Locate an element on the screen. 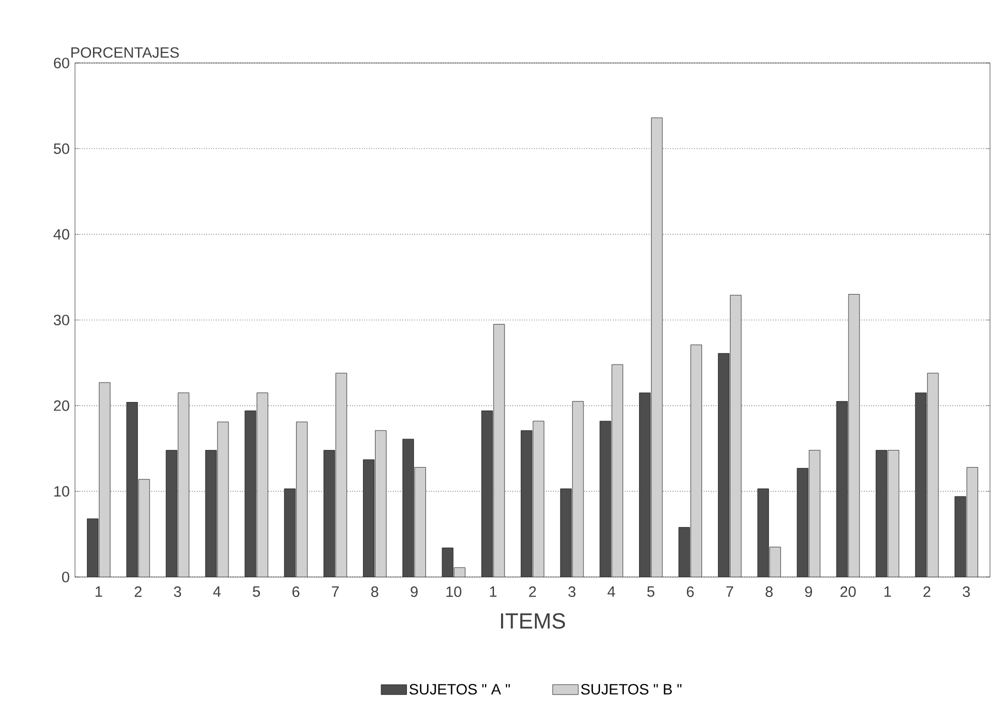  legend-label: SUJETOS " A " is located at coordinates (460, 689).